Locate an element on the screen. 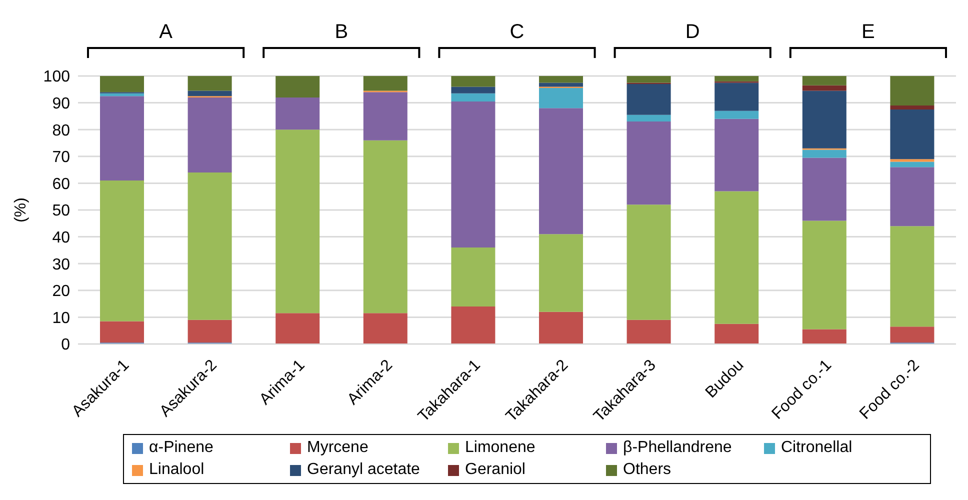 The image size is (968, 500). y-tick-label: 60 is located at coordinates (61, 184).